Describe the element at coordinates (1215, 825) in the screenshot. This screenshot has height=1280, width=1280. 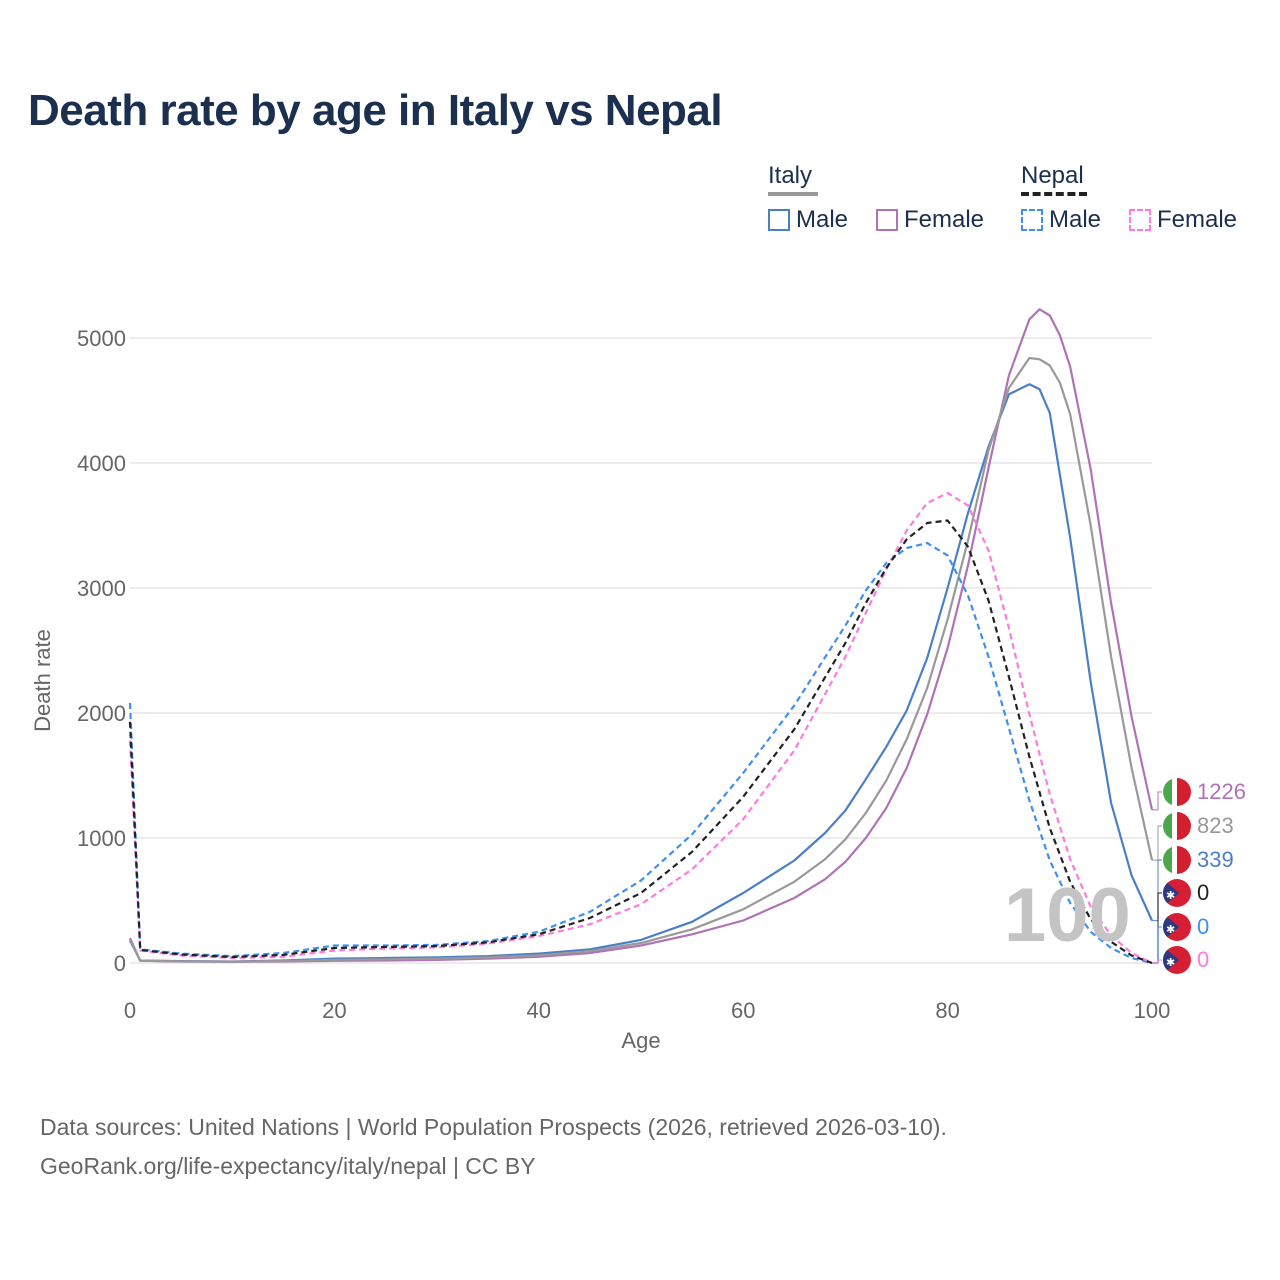
I see `end-value-label: 823` at that location.